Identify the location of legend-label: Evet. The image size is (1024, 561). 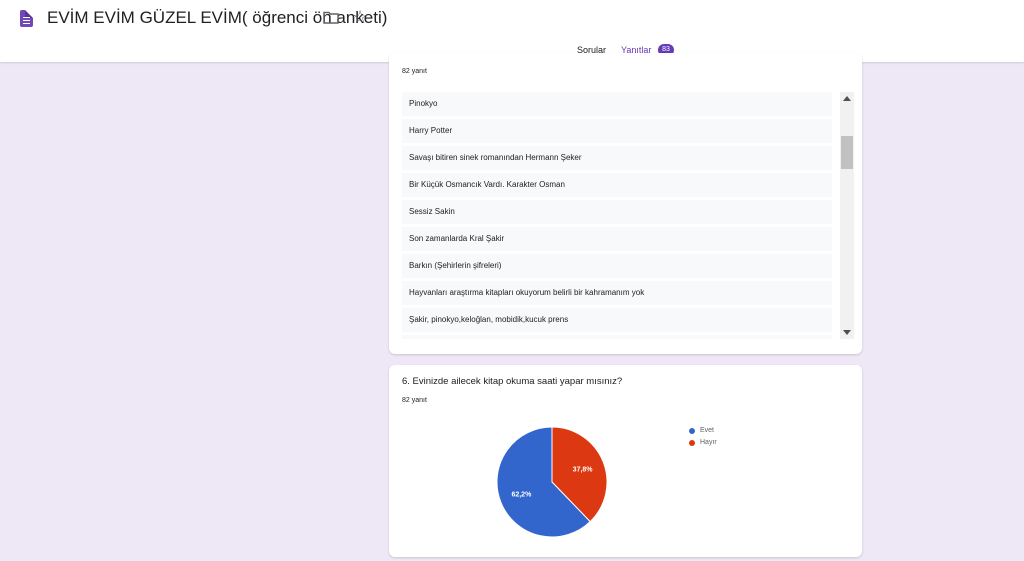
(707, 430).